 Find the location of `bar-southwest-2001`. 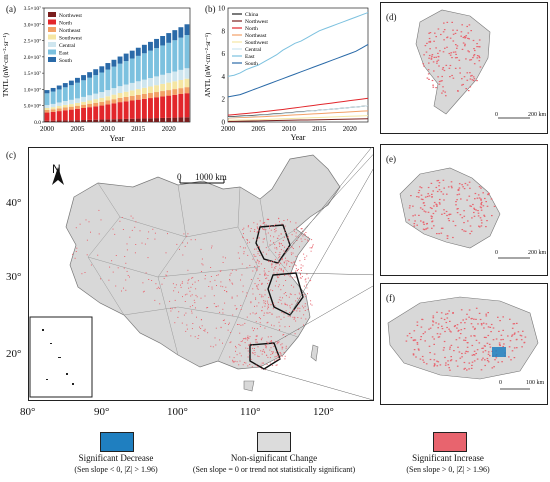

bar-southwest-2001 is located at coordinates (53, 108).